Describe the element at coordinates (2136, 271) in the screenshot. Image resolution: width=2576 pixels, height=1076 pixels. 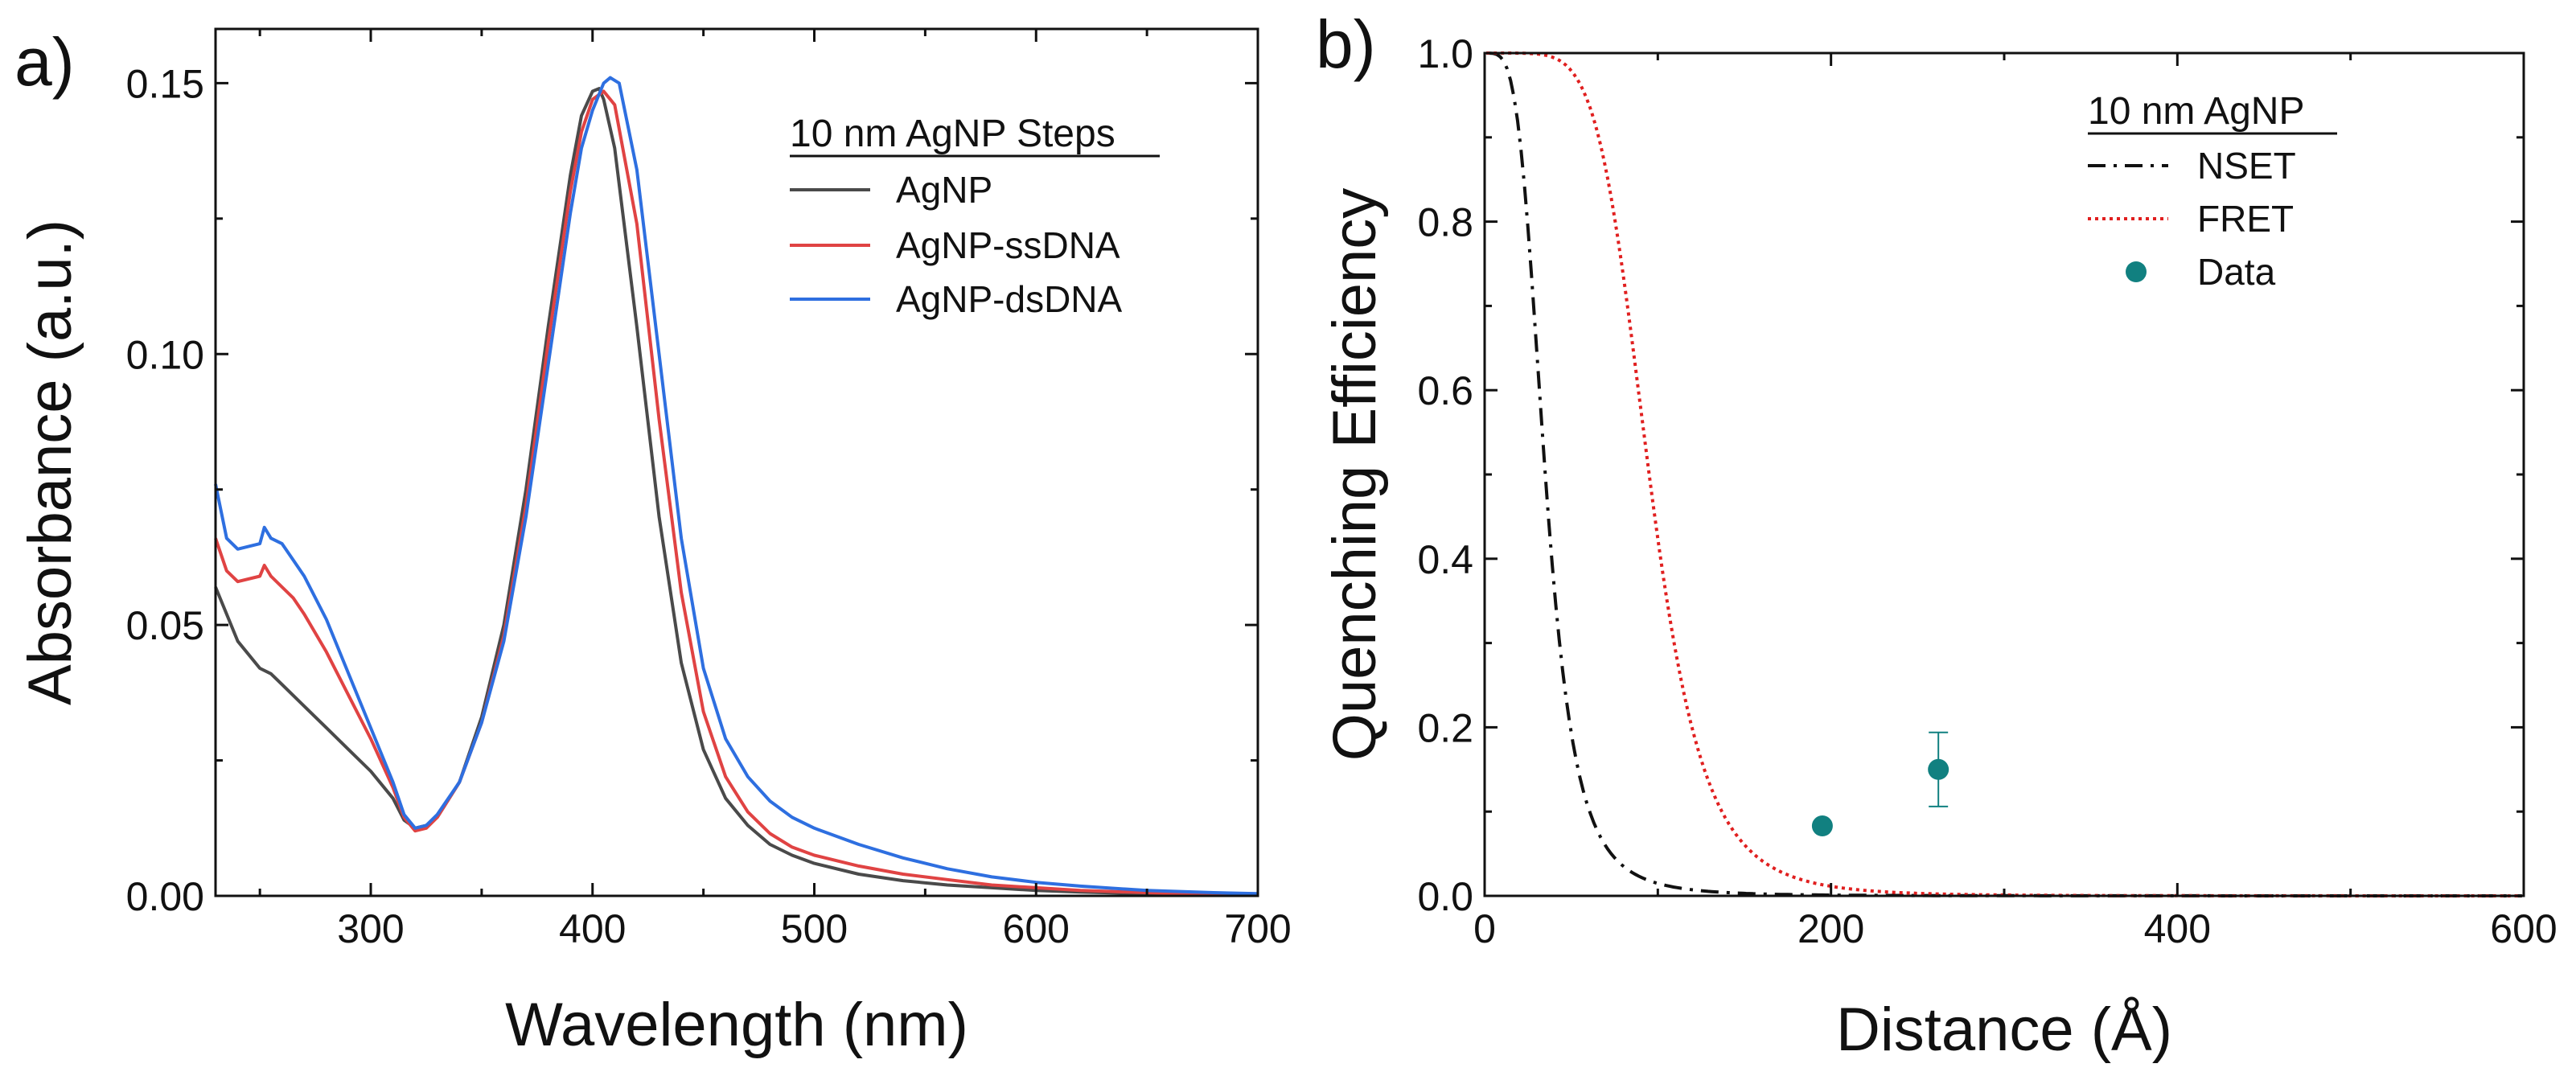
I see `panel-b-legend-swatch-data` at that location.